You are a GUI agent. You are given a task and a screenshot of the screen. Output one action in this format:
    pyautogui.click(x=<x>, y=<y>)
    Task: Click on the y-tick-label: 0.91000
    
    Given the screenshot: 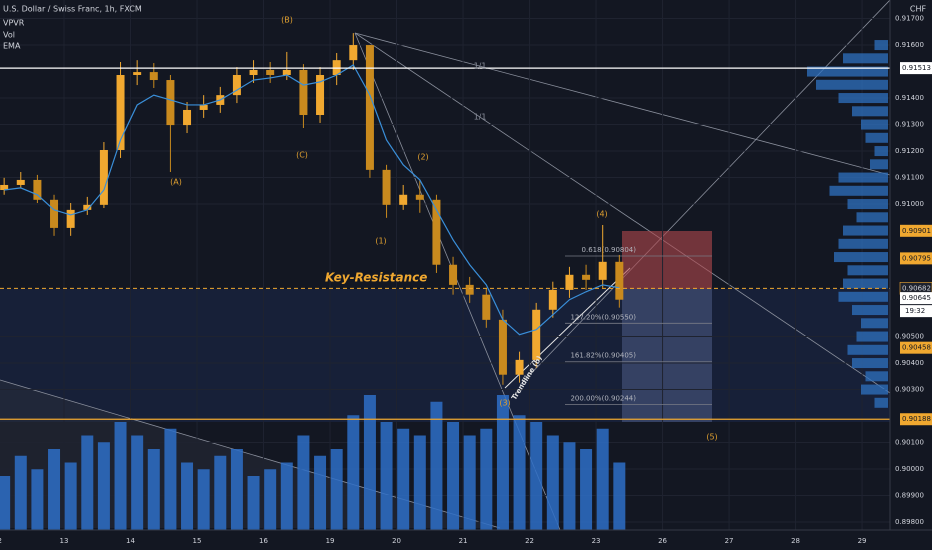 What is the action you would take?
    pyautogui.click(x=909, y=204)
    